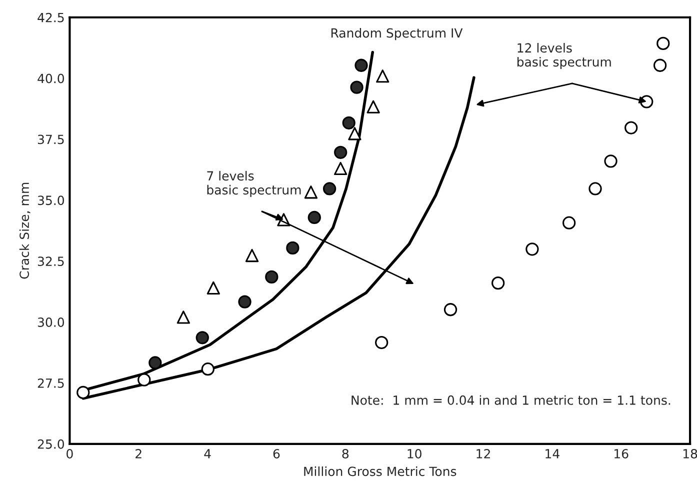 The height and width of the screenshot is (496, 697). I want to click on x-tick-label: 10, so click(415, 453).